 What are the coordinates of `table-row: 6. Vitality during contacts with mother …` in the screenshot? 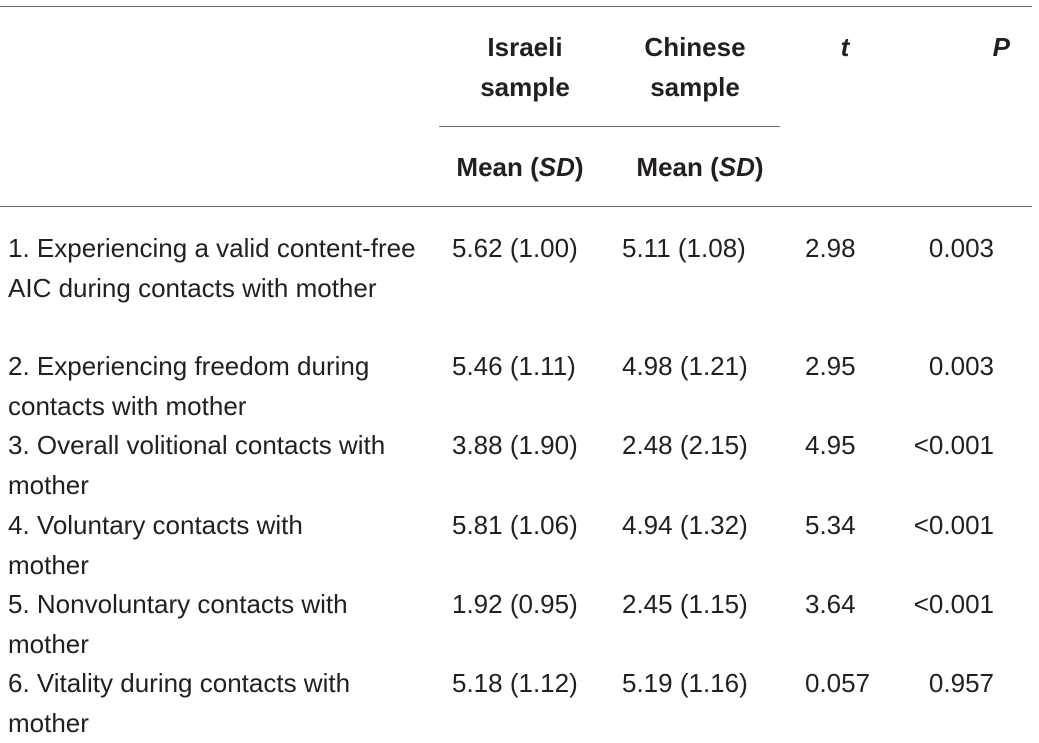 It's located at (516, 703).